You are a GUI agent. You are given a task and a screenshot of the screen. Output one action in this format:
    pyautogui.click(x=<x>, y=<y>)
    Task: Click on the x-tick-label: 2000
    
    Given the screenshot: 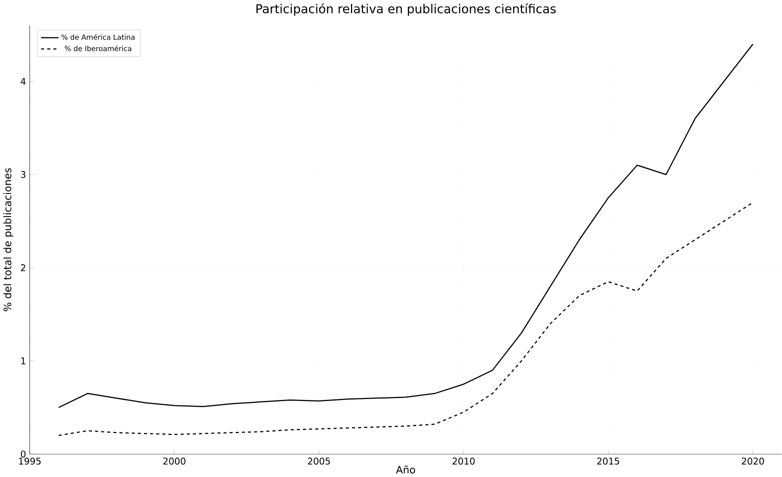 What is the action you would take?
    pyautogui.click(x=174, y=461)
    